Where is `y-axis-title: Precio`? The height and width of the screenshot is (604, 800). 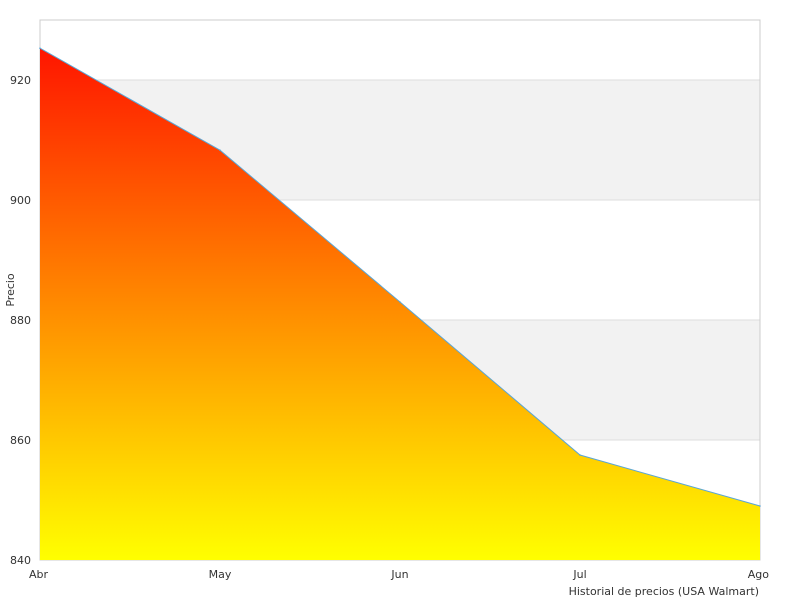 y-axis-title: Precio is located at coordinates (10, 290).